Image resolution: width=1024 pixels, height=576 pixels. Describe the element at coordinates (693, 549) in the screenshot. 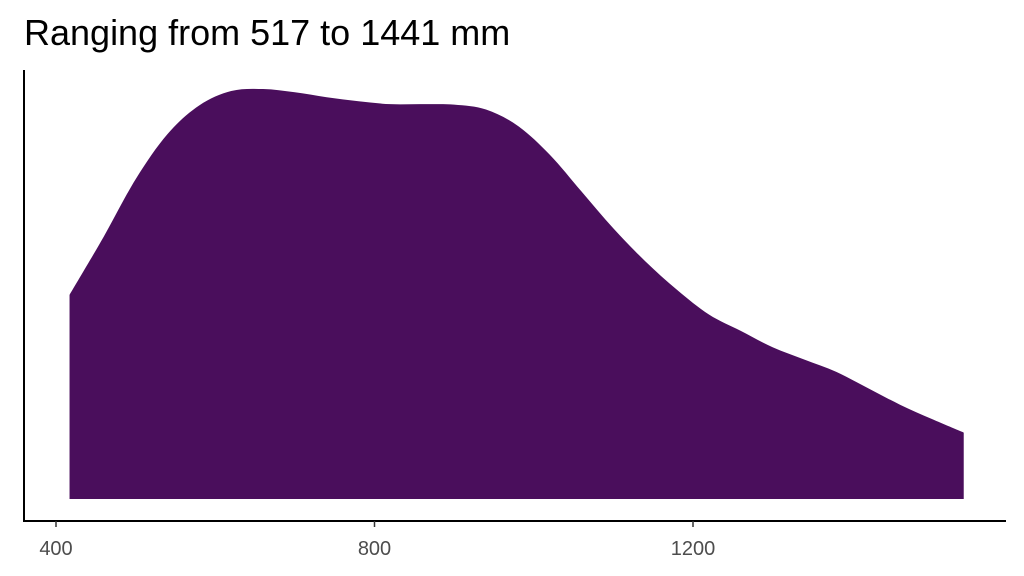

I see `x-tick-label-1200: 1200` at that location.